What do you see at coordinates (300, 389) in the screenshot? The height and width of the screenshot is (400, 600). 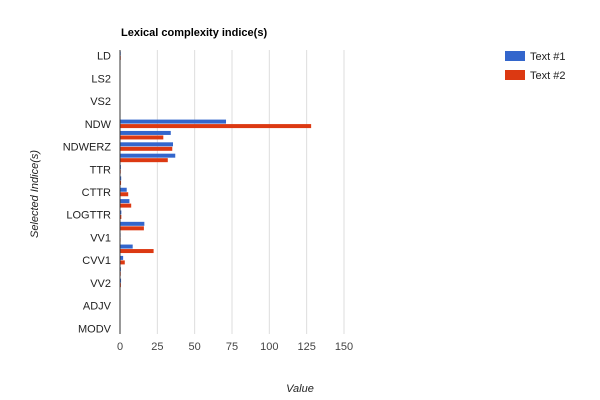 I see `x-axis-title: Value` at bounding box center [300, 389].